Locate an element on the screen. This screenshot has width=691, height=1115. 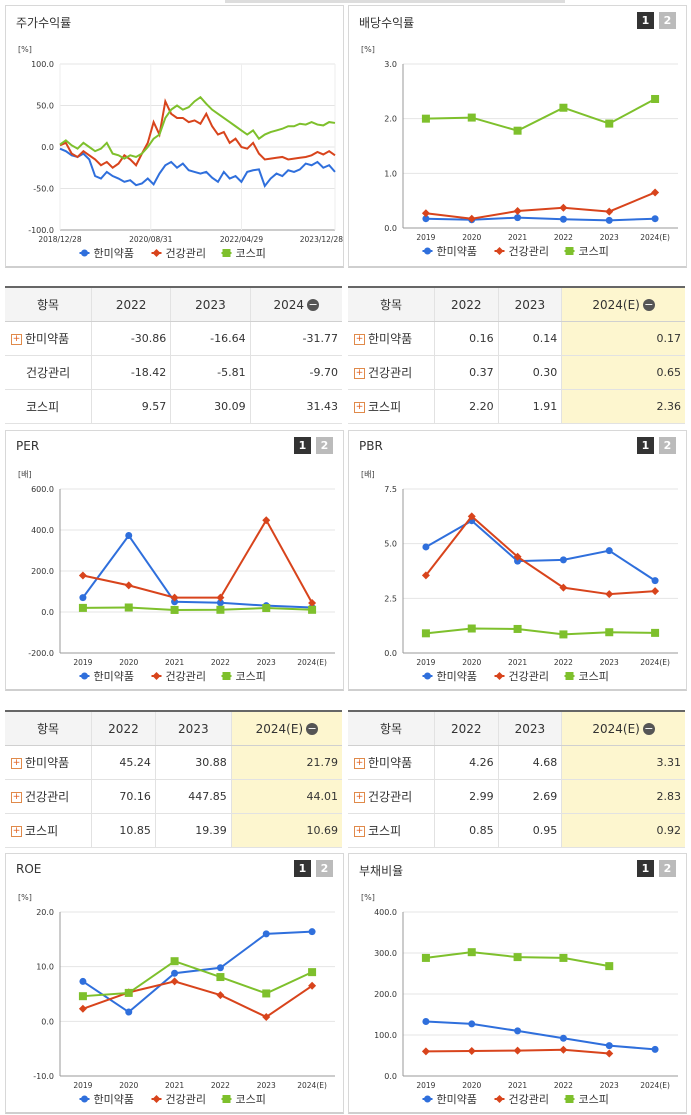
table-cell: -9.70 is located at coordinates (295, 372).